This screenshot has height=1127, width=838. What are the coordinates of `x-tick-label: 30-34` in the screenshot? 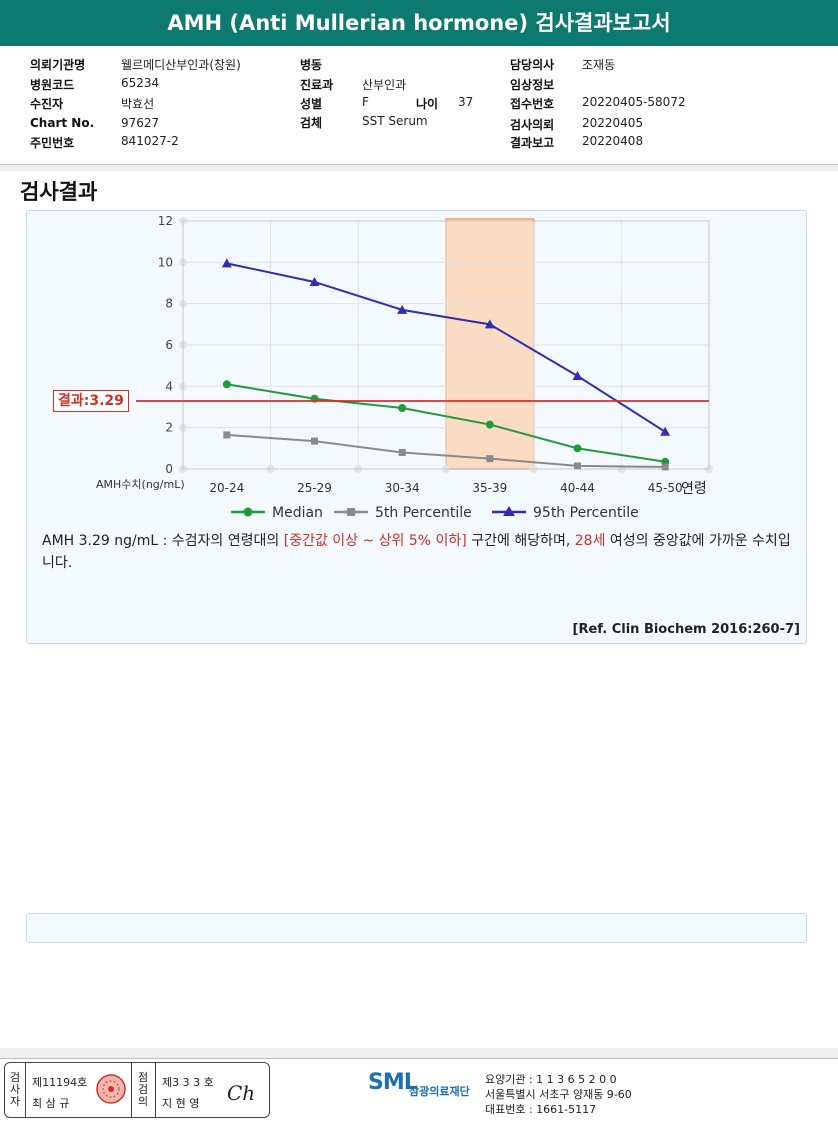 It's located at (402, 488).